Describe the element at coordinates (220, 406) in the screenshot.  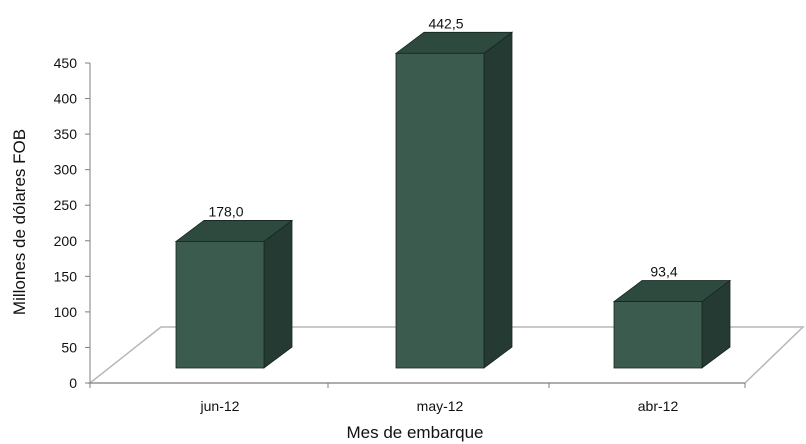
I see `x-tick-label: jun-12` at that location.